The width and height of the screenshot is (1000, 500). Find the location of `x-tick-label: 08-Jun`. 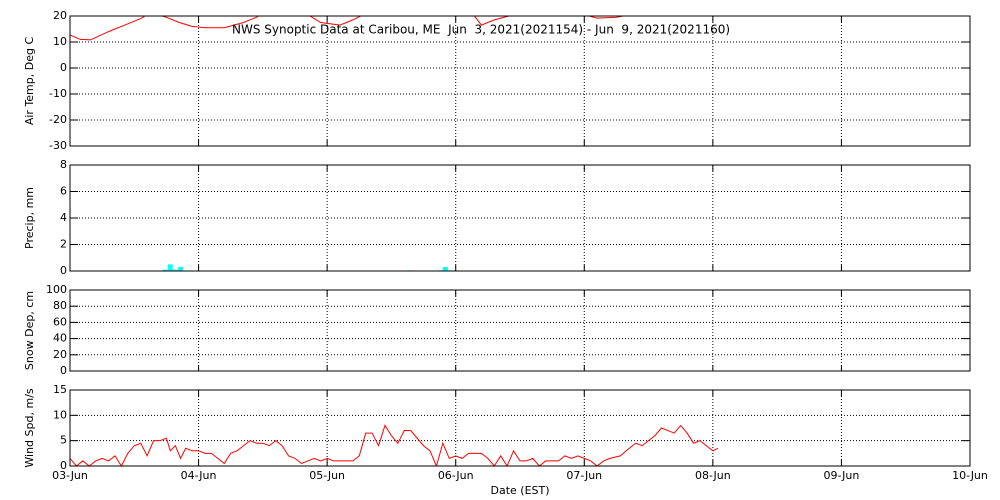

x-tick-label: 08-Jun is located at coordinates (713, 475).